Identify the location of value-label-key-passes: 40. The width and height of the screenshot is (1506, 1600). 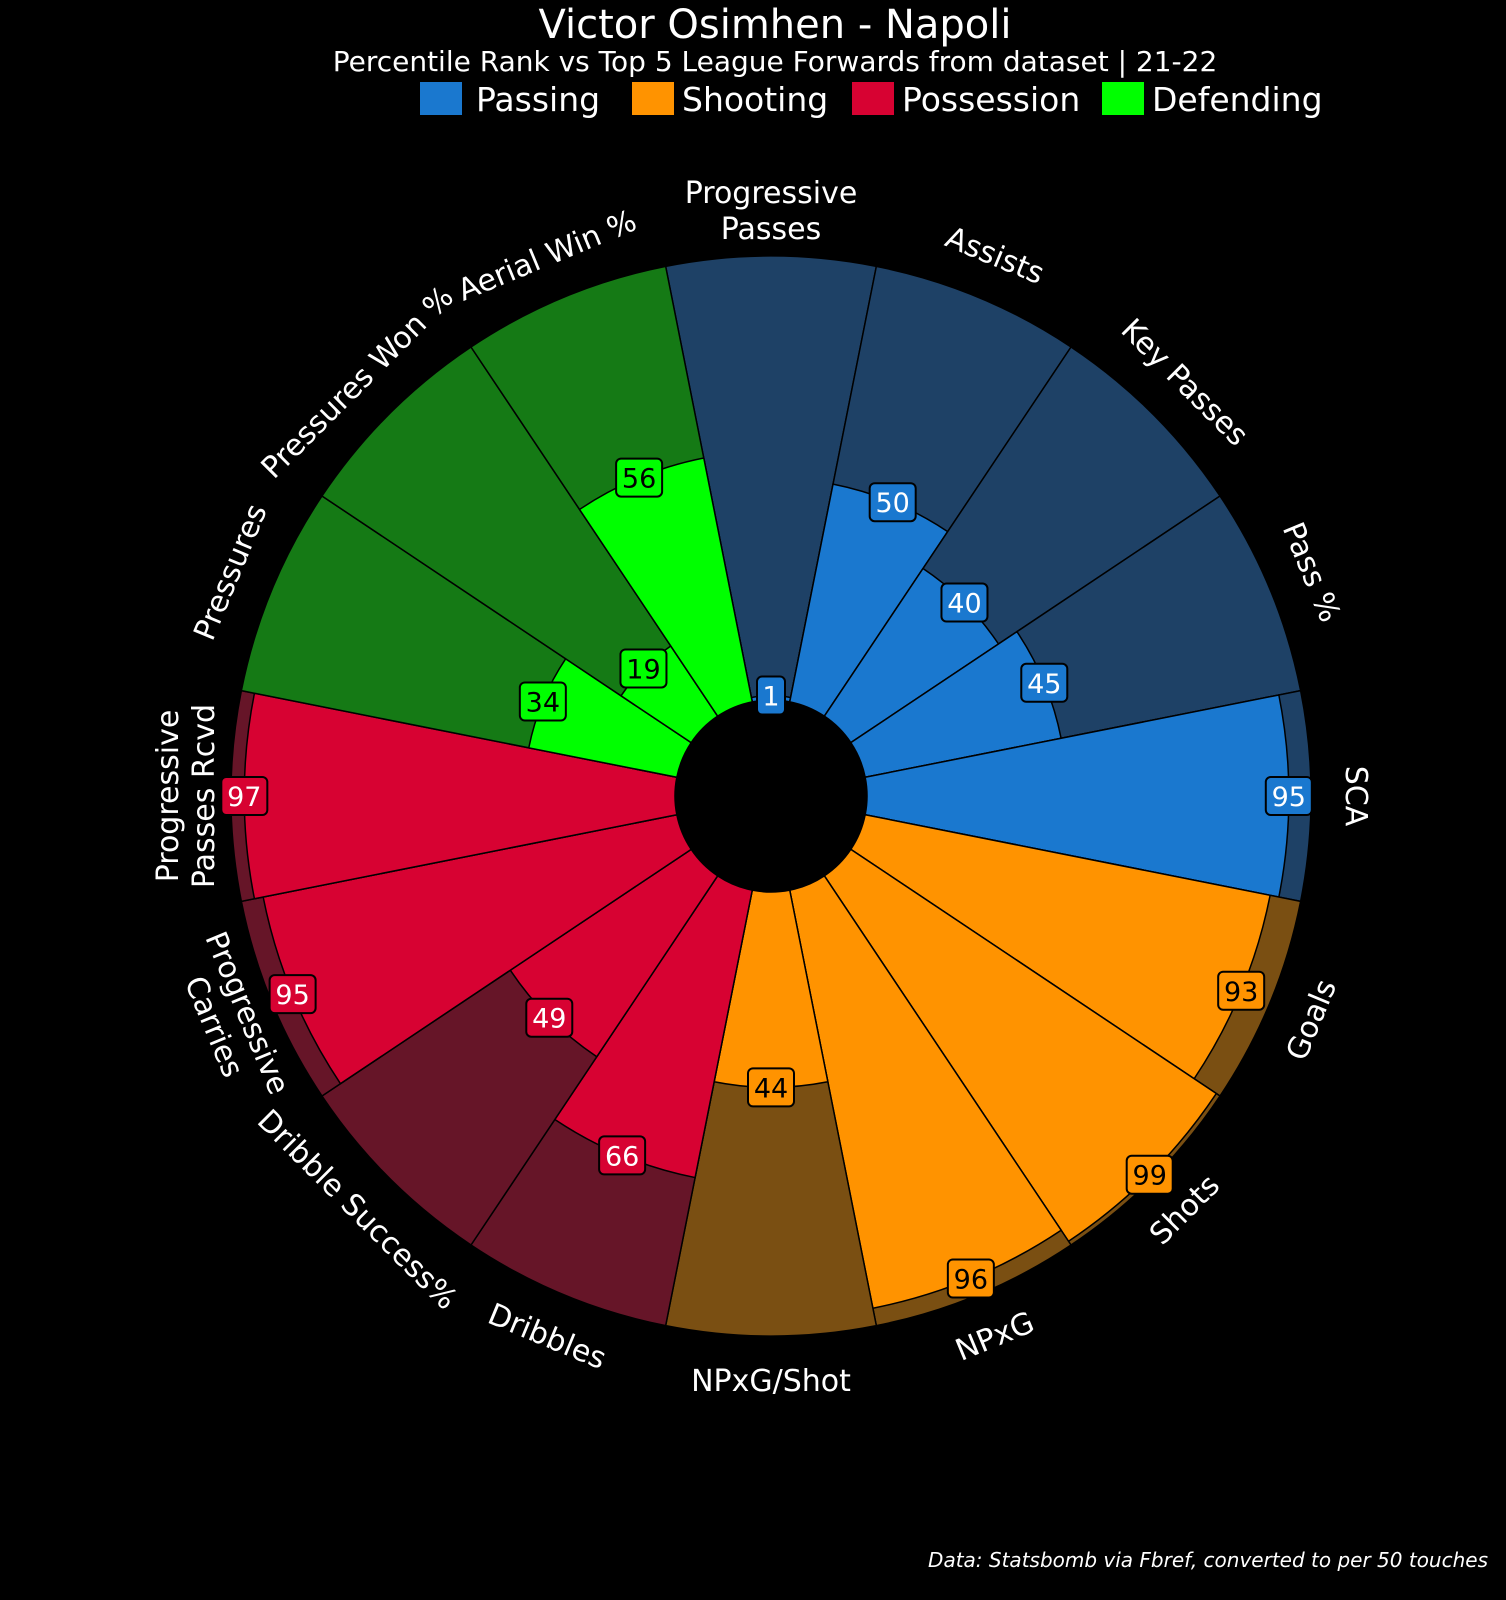
(964, 602).